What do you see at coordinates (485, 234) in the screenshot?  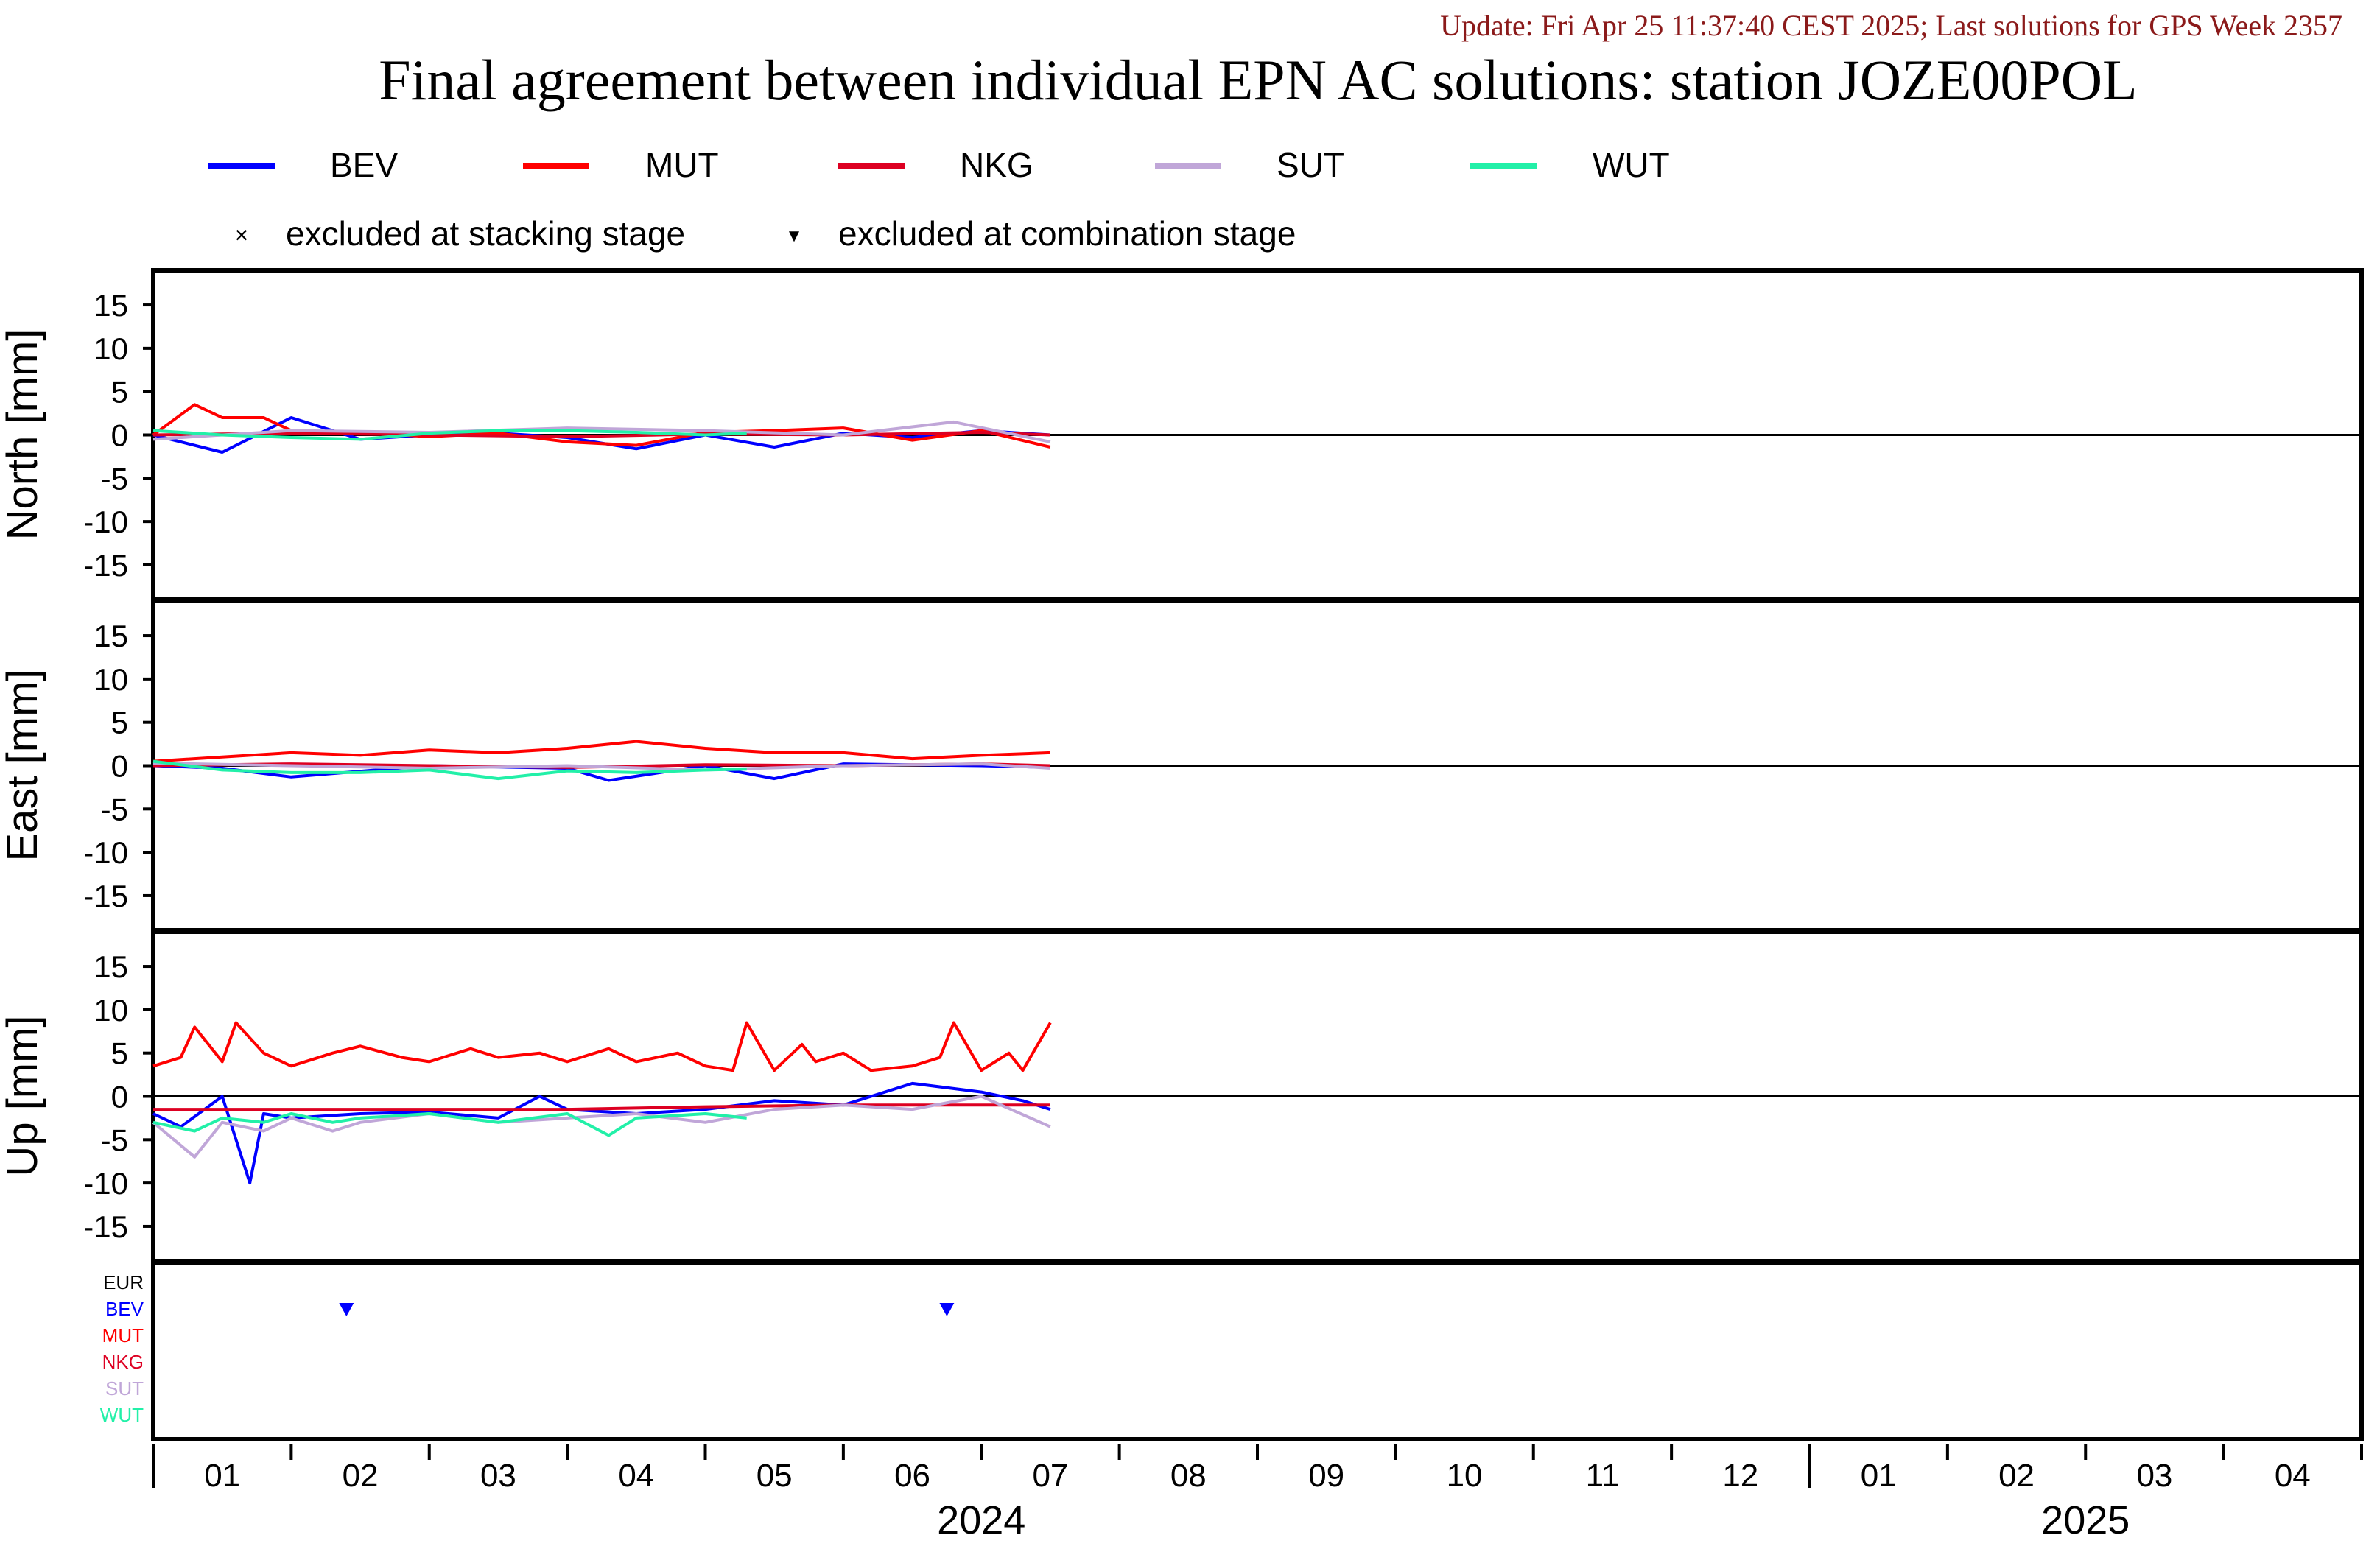 I see `stacking-marker-label: excluded at stacking stage` at bounding box center [485, 234].